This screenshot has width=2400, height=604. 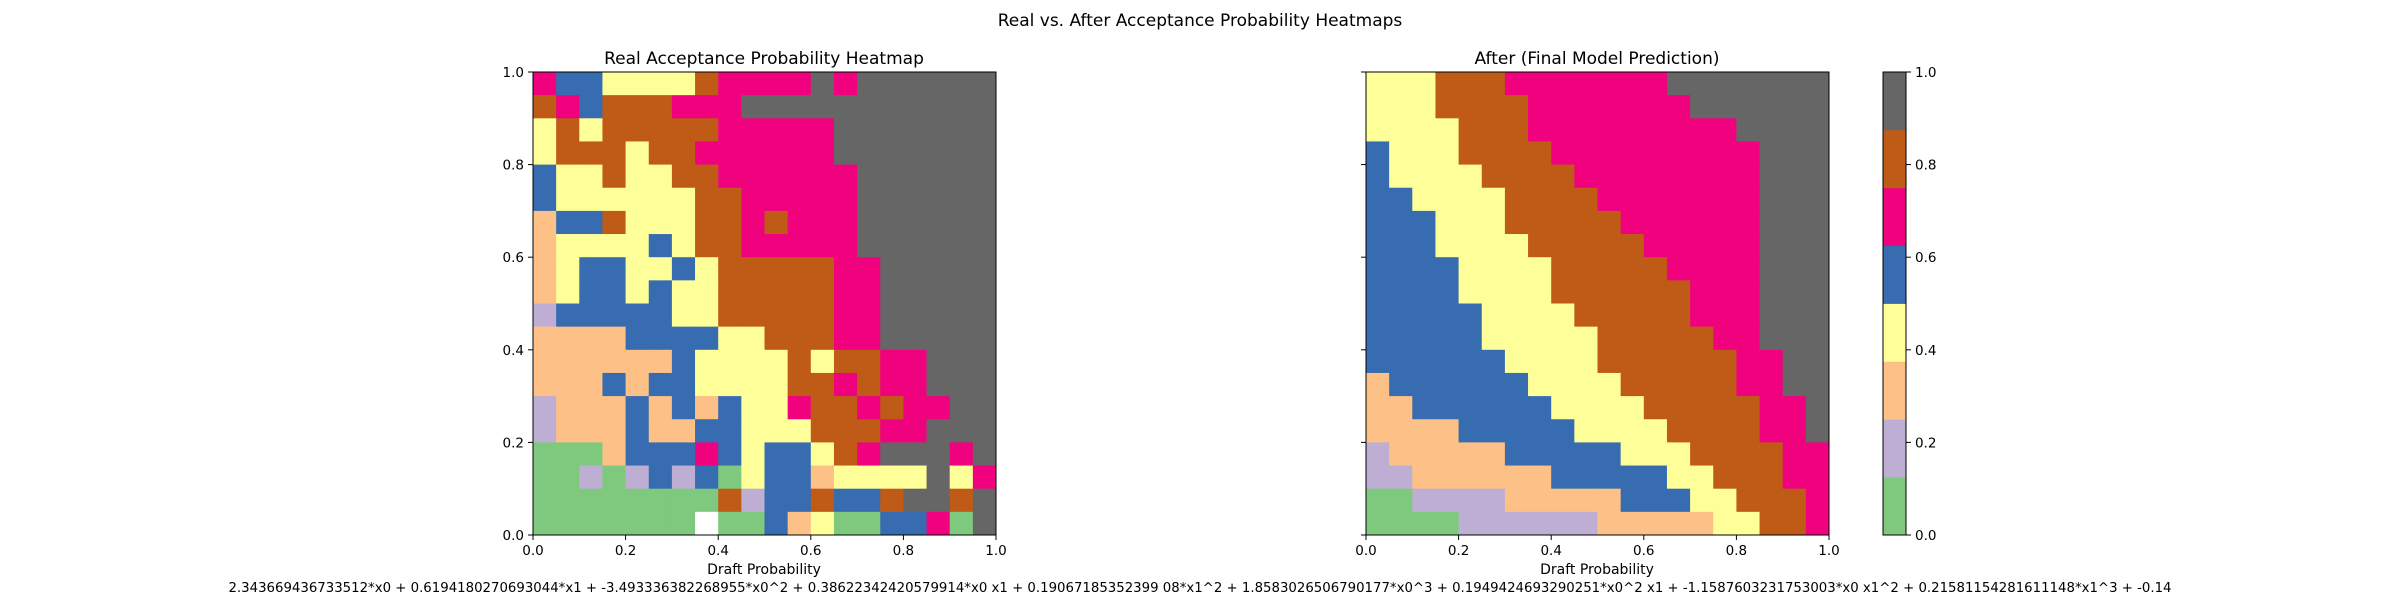 I want to click on real-y-tick-label: 1.0, so click(x=513, y=73).